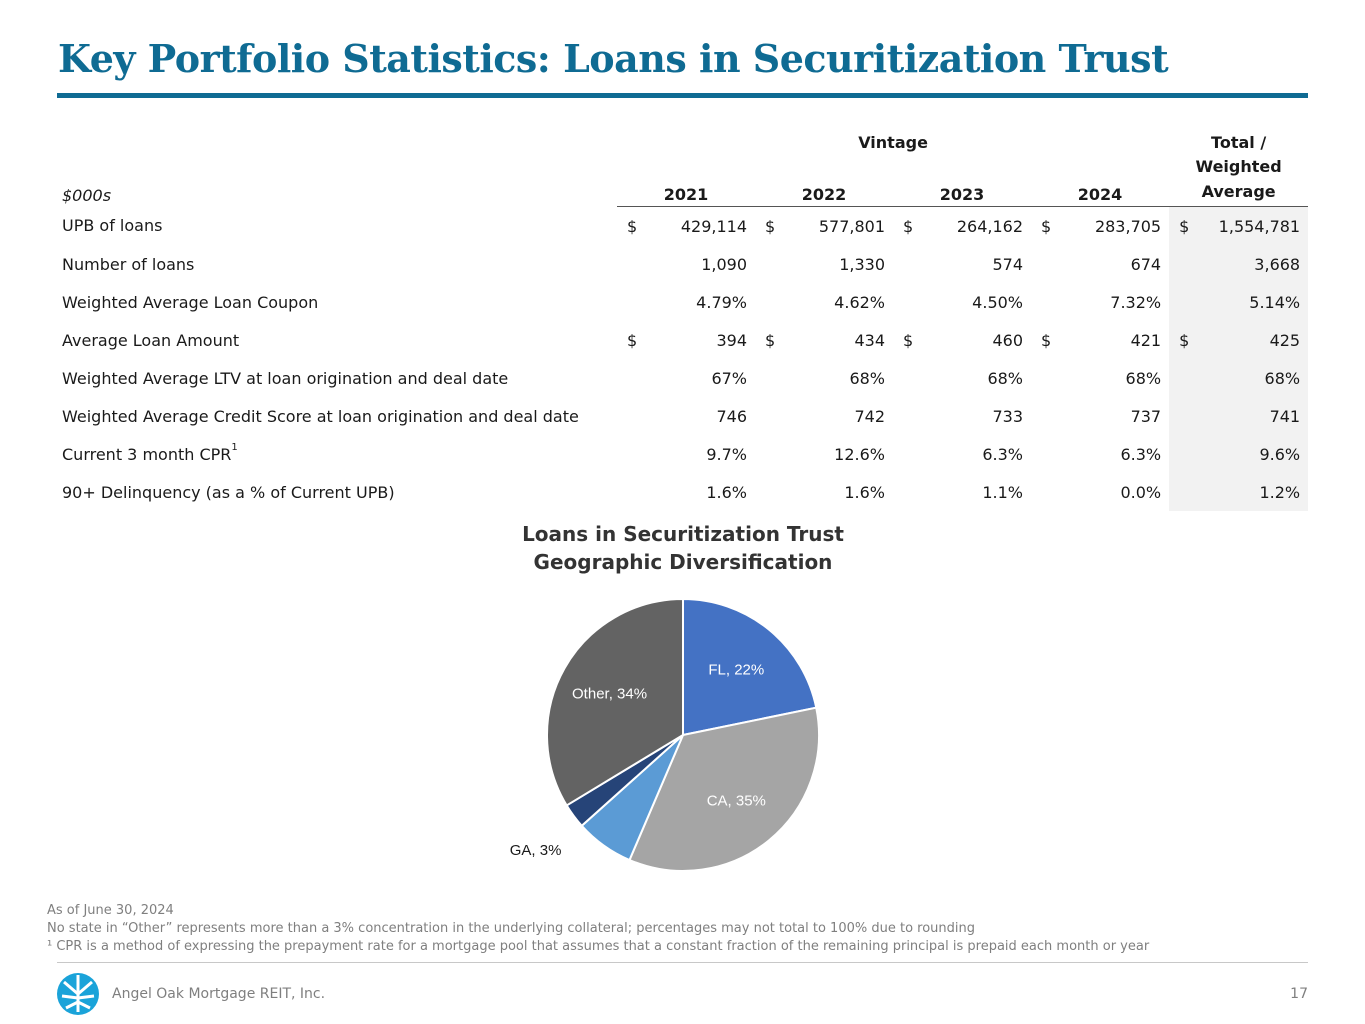 The image size is (1365, 1024). What do you see at coordinates (1254, 264) in the screenshot?
I see `total-value-cell: 3,668` at bounding box center [1254, 264].